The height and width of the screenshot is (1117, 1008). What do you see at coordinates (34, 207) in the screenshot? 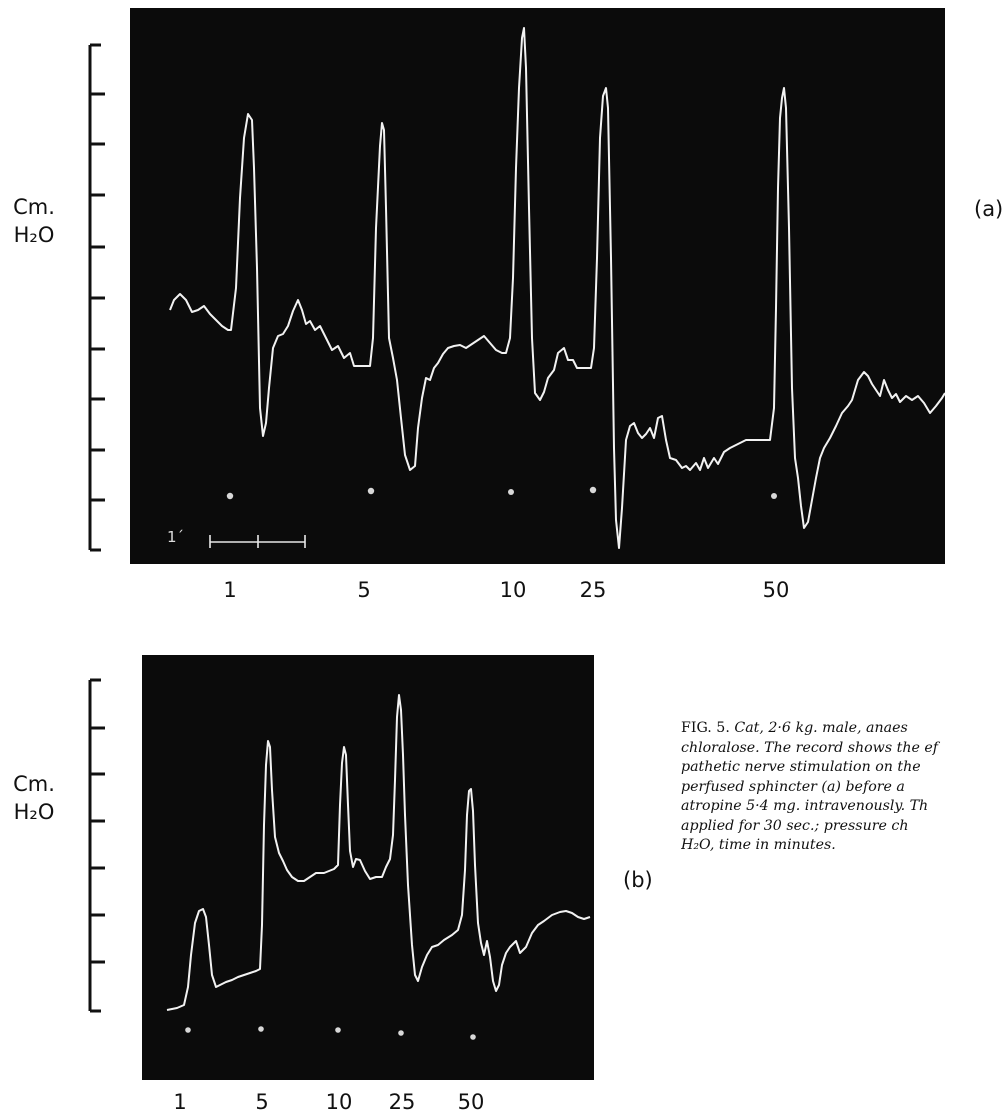
I see `y-axis-label-a-line1: Cm.` at bounding box center [34, 207].